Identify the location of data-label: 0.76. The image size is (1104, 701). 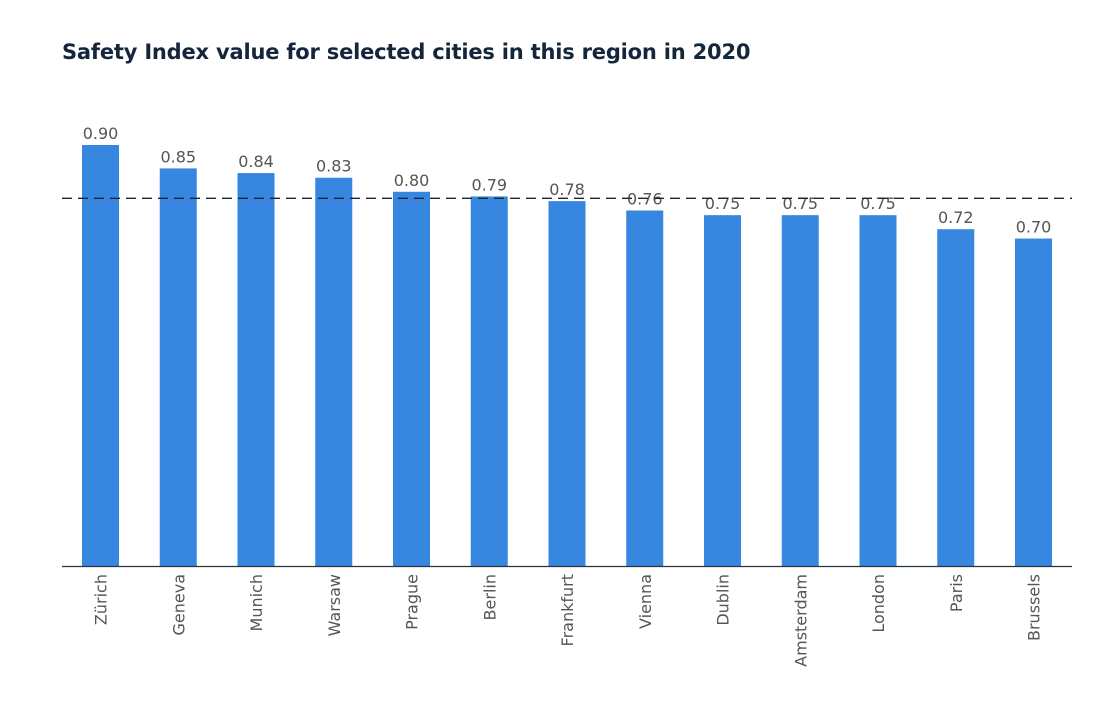
(645, 198).